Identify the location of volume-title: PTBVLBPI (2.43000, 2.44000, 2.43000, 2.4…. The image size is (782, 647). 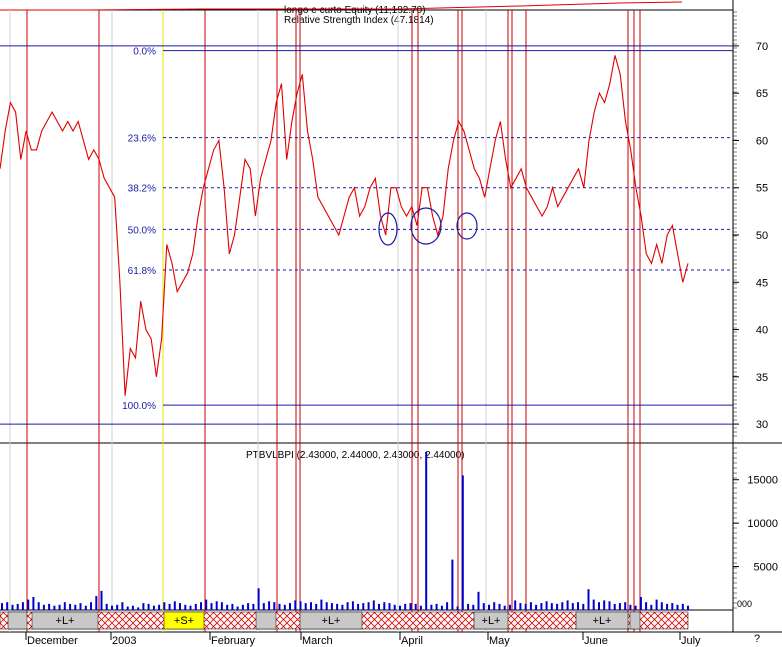
(355, 455).